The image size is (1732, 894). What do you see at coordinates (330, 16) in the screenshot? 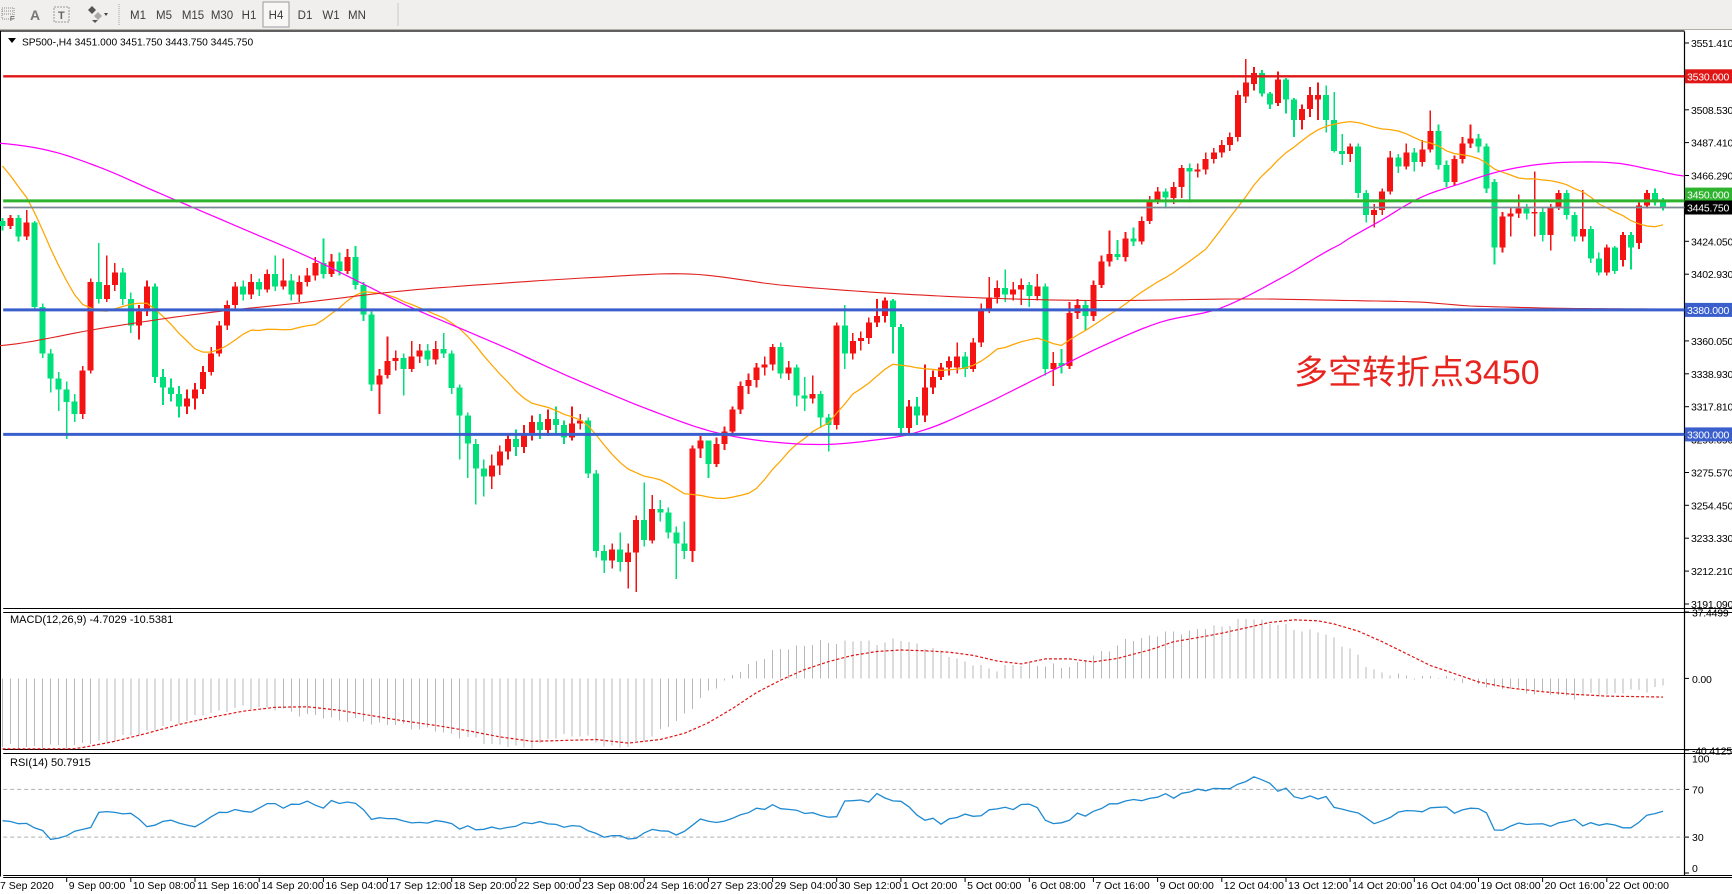
I see `svg-text: W1` at bounding box center [330, 16].